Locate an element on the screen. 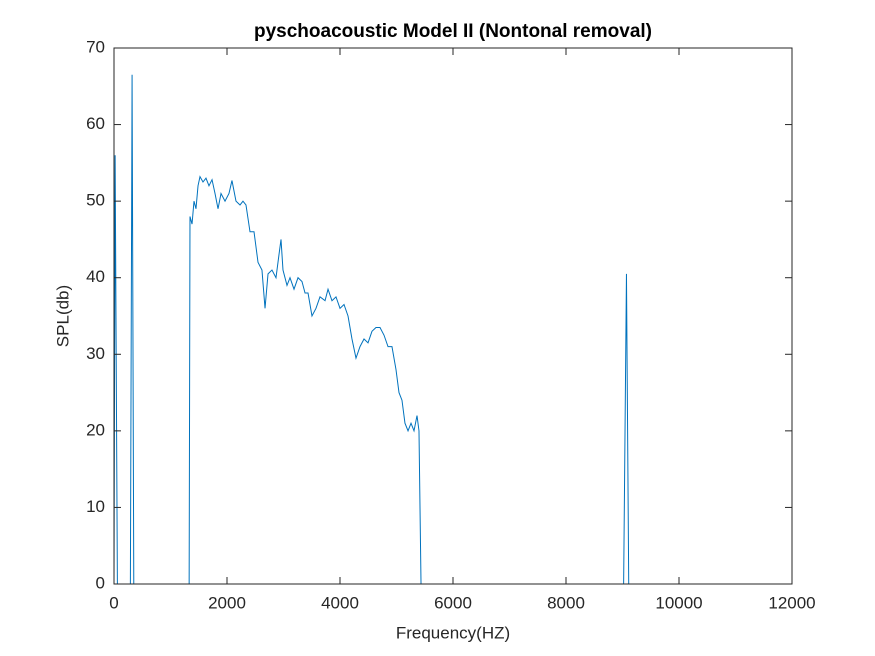  x-tick-label: 4000 is located at coordinates (340, 602).